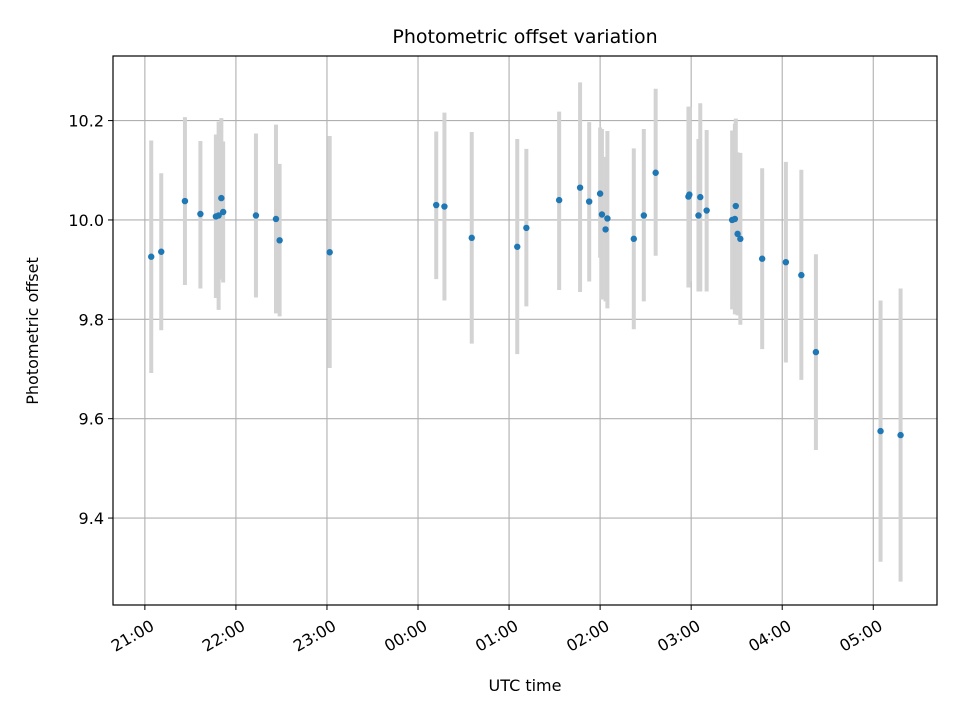 The height and width of the screenshot is (720, 960). I want to click on y-axis-label: Photometric offset, so click(32, 331).